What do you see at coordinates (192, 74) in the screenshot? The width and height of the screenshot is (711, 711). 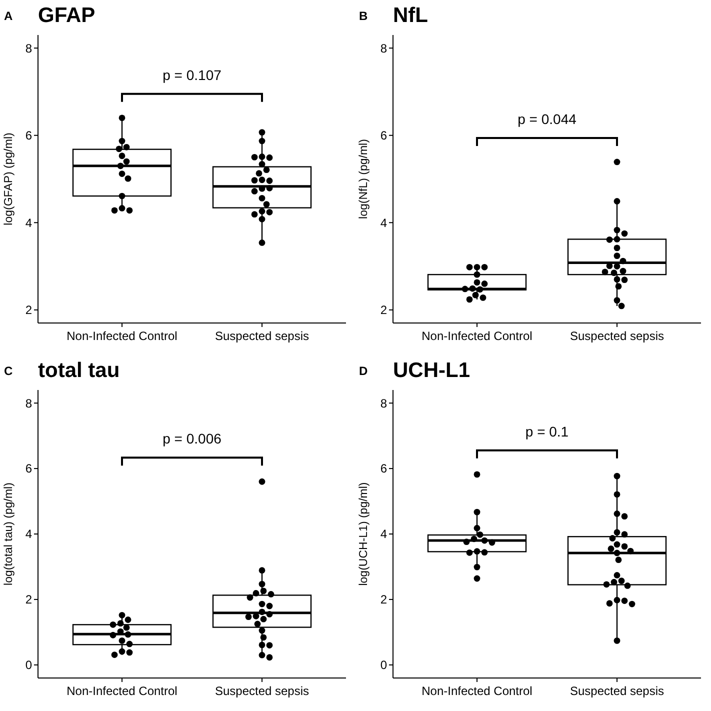 I see `annotation: p = 0.107` at bounding box center [192, 74].